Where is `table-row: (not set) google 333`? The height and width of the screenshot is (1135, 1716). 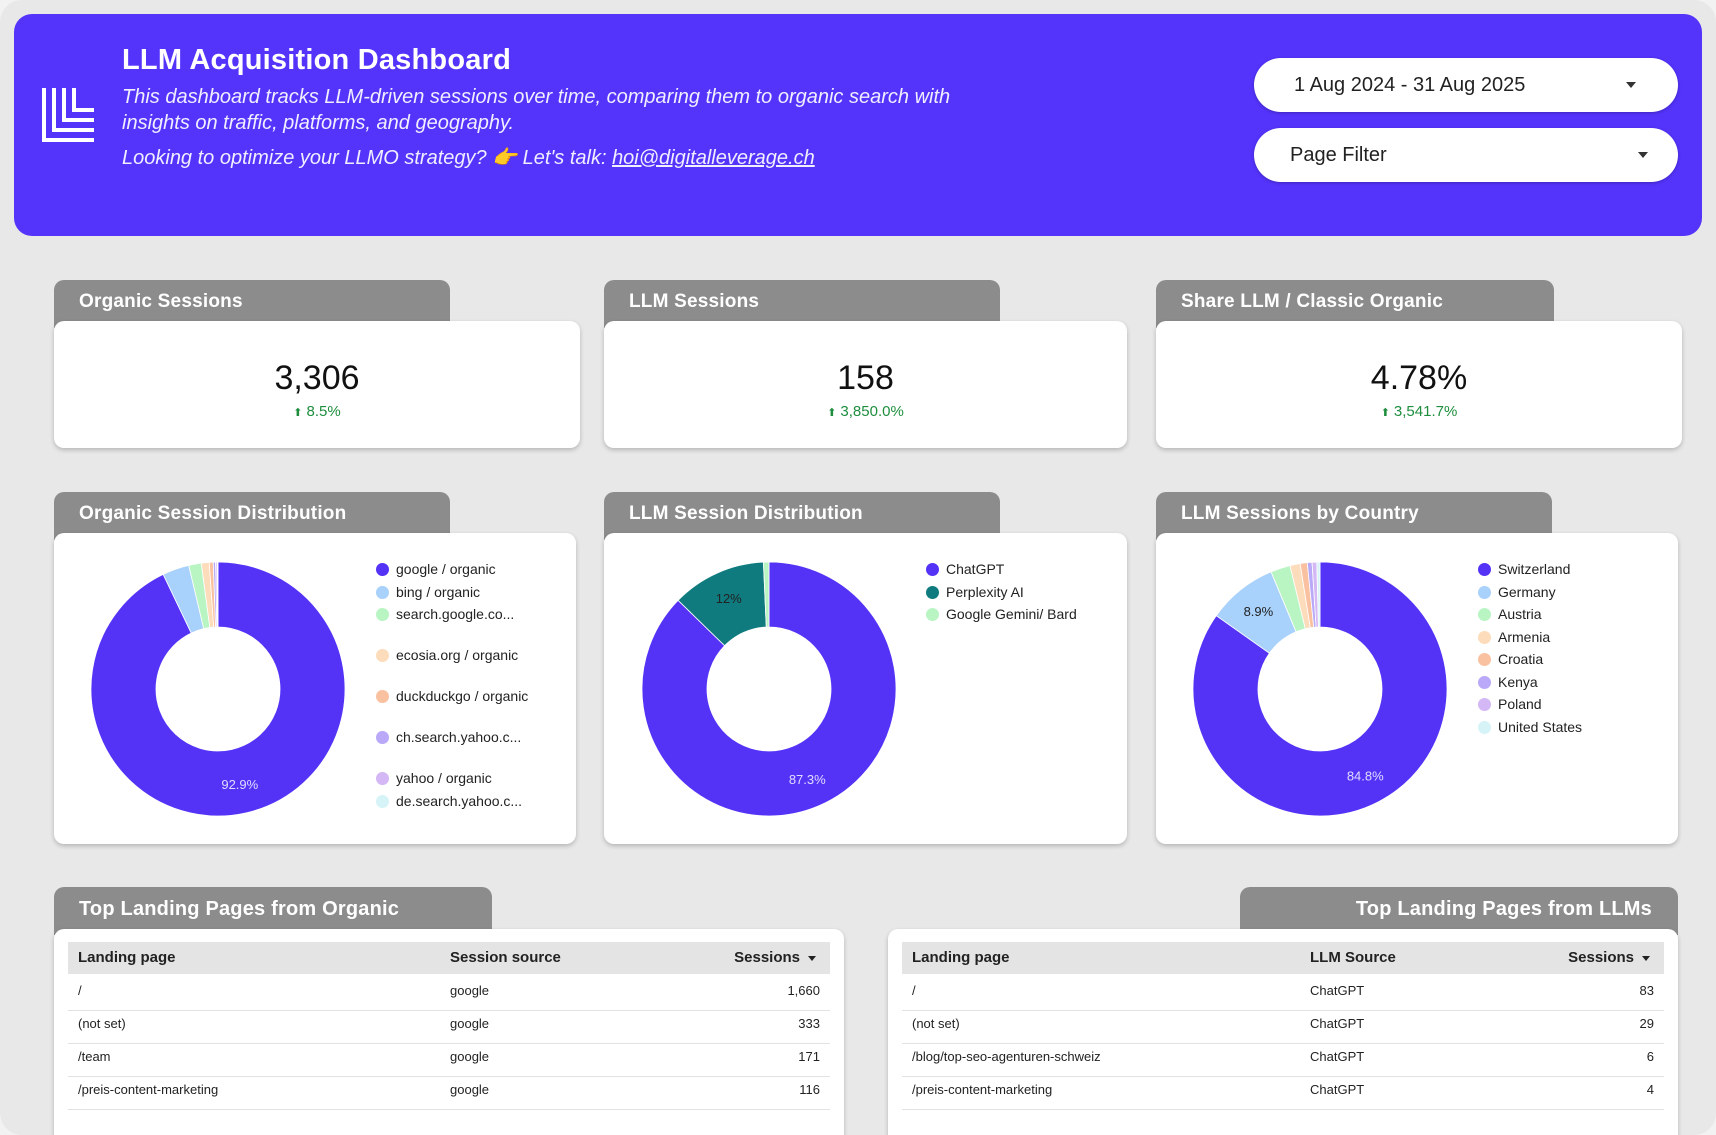
table-row: (not set) google 333 is located at coordinates (449, 1025).